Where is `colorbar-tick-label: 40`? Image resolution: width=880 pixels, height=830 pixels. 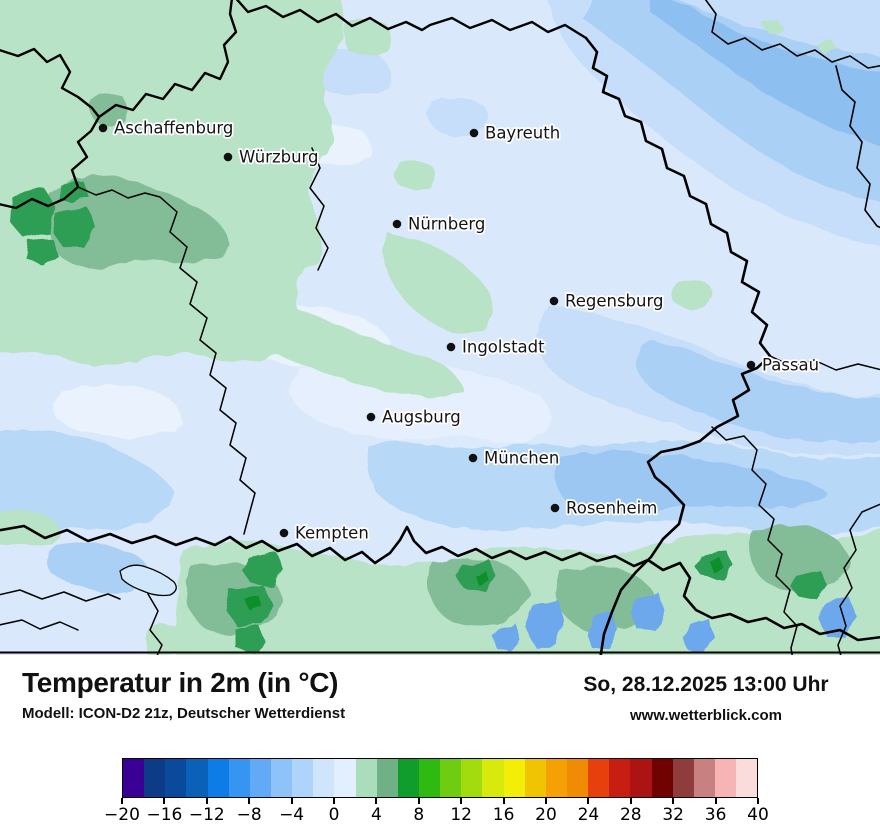 colorbar-tick-label: 40 is located at coordinates (758, 815).